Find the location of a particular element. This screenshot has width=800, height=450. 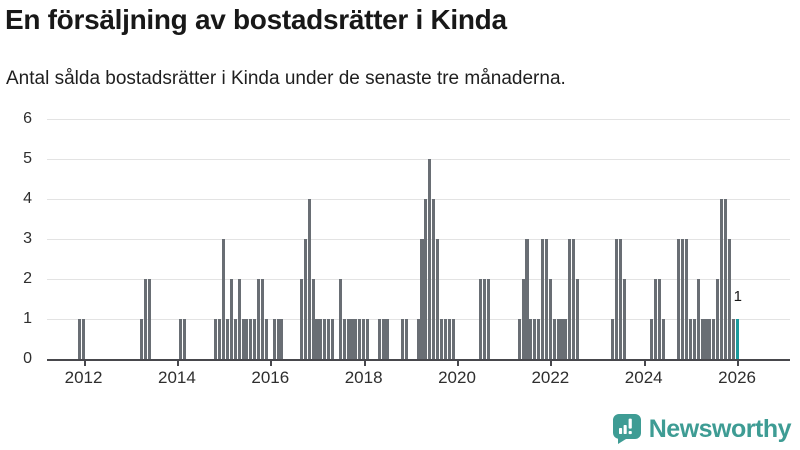

newsworthy-logo: Newsworthy is located at coordinates (702, 429).